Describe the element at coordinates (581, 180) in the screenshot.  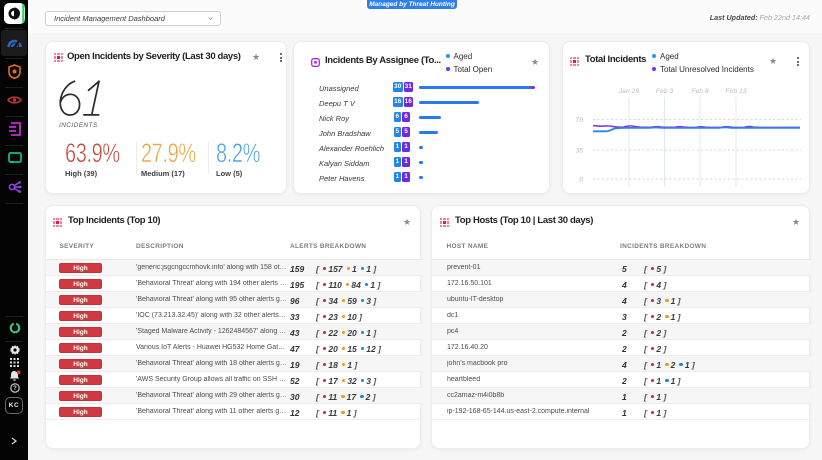
I see `svg-text: 0` at that location.